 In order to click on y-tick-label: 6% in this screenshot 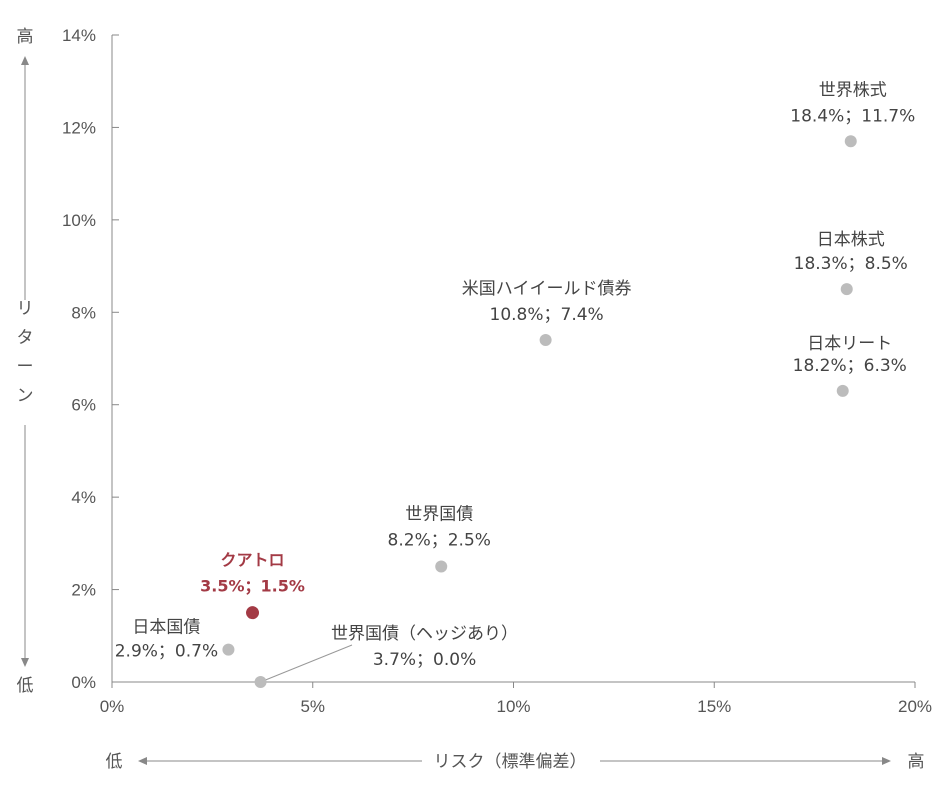, I will do `click(83, 405)`.